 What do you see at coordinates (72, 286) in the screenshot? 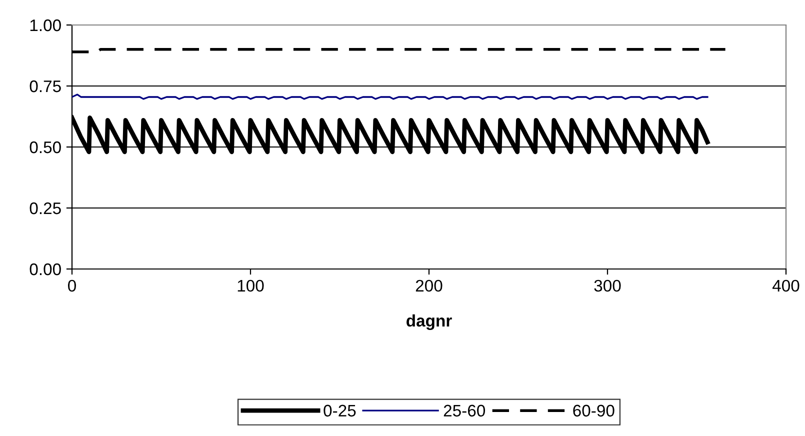
I see `x-tick-label: 0` at bounding box center [72, 286].